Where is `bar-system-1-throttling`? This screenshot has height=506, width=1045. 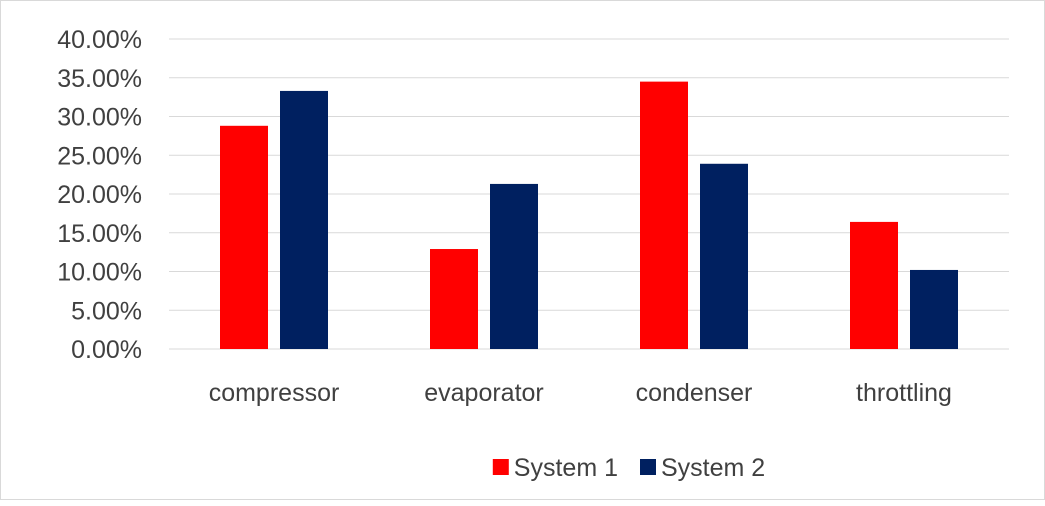 bar-system-1-throttling is located at coordinates (874, 285).